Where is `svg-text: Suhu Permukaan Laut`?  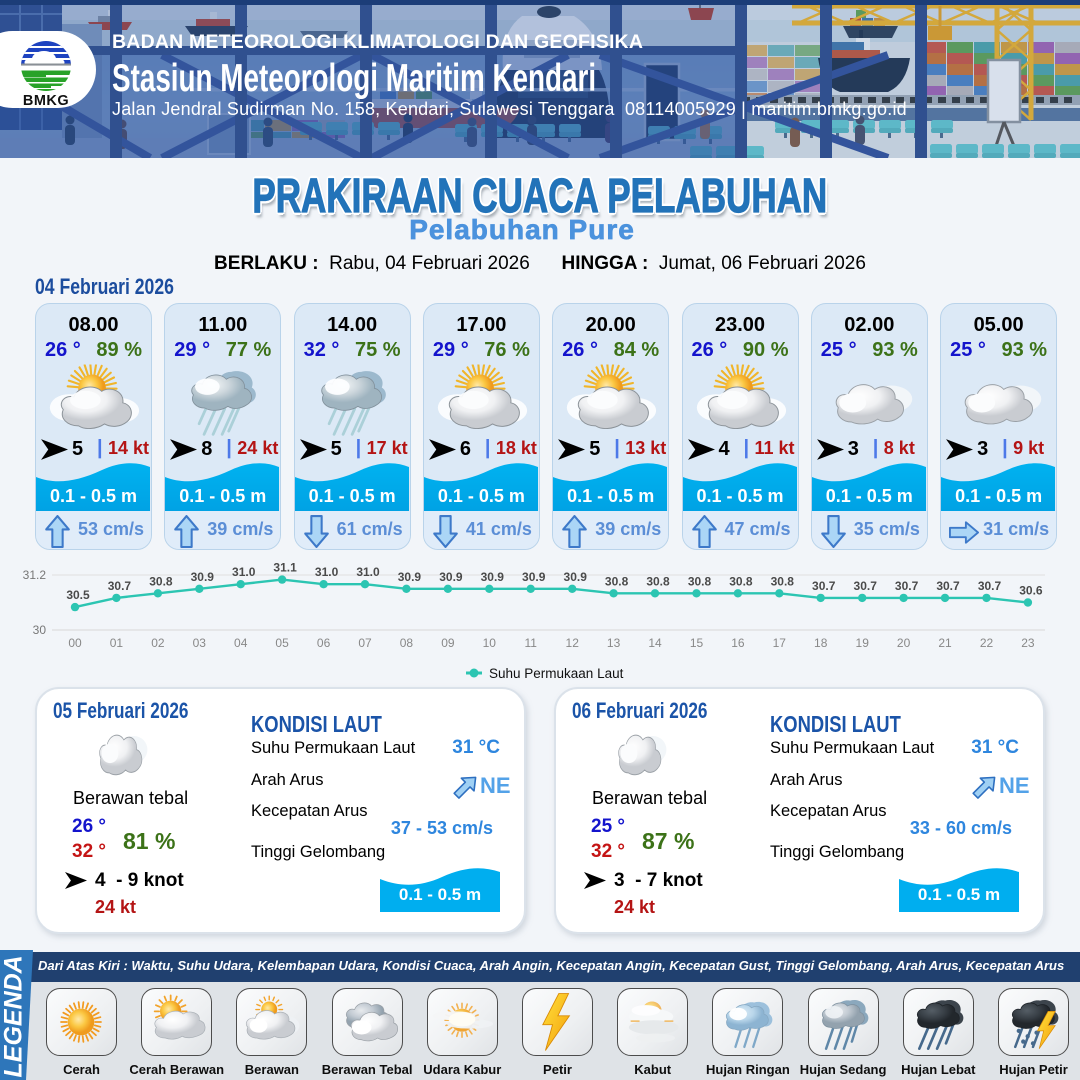 svg-text: Suhu Permukaan Laut is located at coordinates (556, 673).